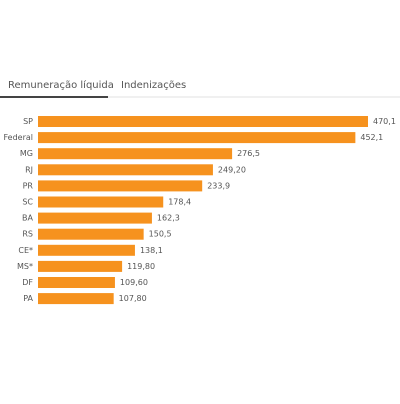  I want to click on value-label: 233,9, so click(218, 185).